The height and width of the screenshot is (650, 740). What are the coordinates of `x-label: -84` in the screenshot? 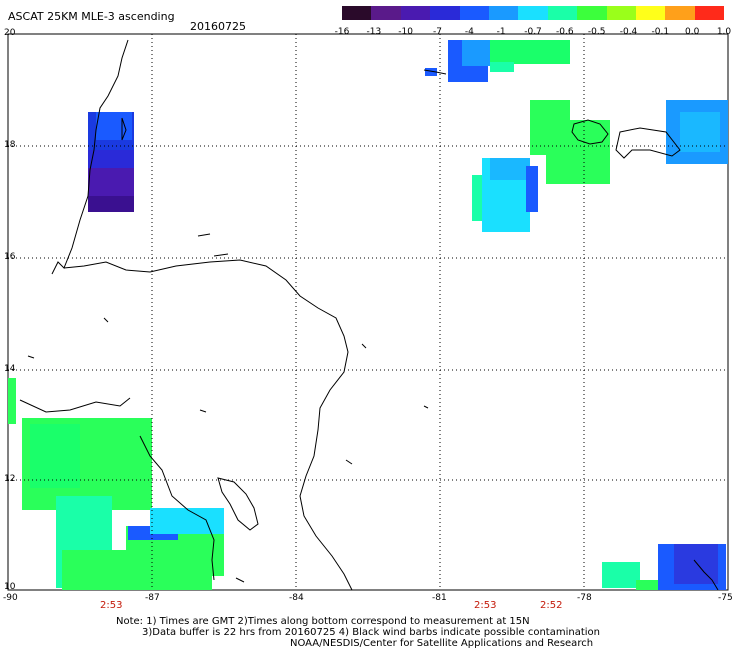 It's located at (296, 598).